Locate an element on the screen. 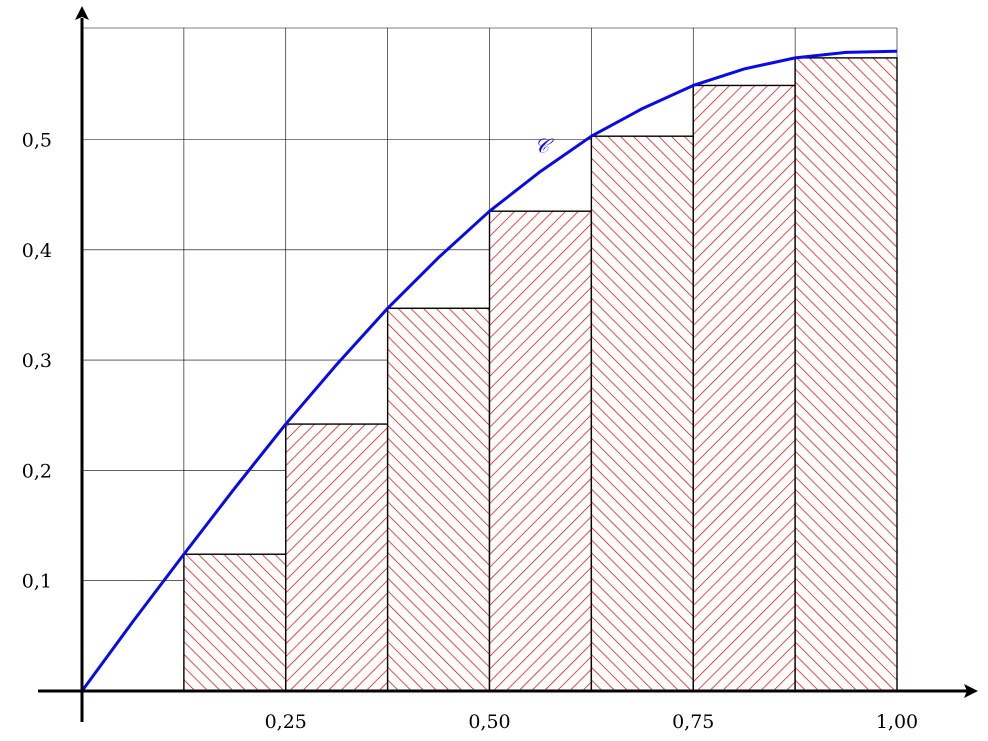  x-tick-label: 1,00 is located at coordinates (897, 722).